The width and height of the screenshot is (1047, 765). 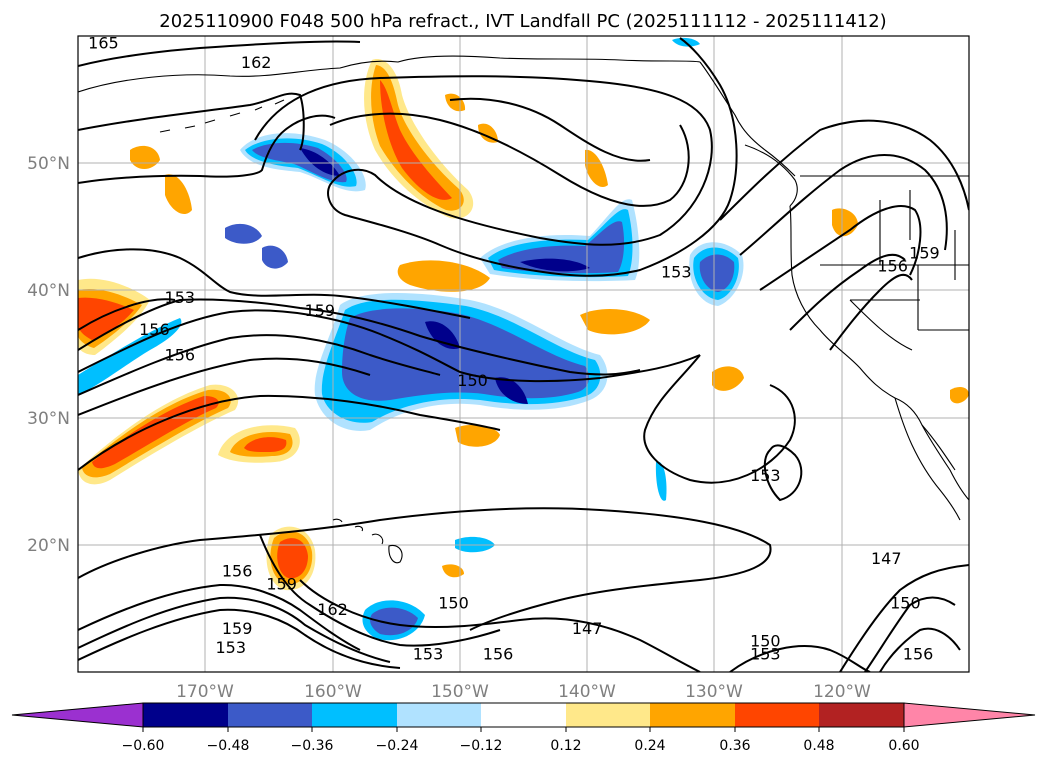 I want to click on coastline-hawaii, so click(x=367, y=541).